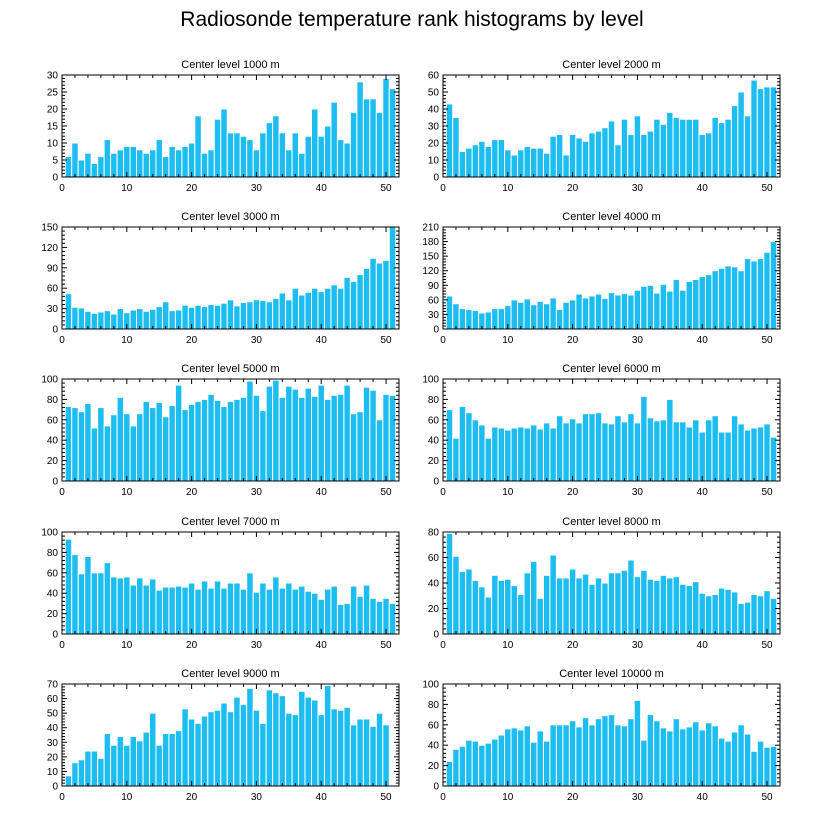 The image size is (824, 824). What do you see at coordinates (611, 522) in the screenshot?
I see `panel-title: Center level 8000 m` at bounding box center [611, 522].